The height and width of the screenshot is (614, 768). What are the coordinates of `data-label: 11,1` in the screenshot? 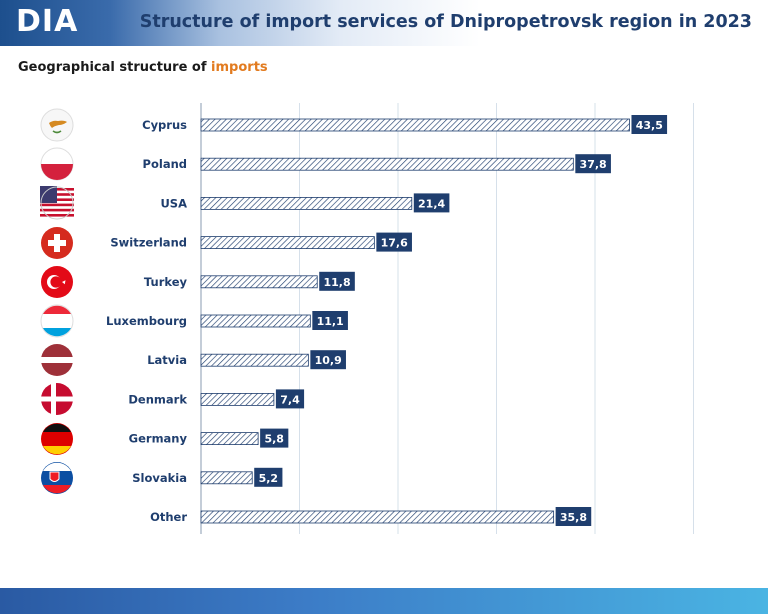 It's located at (330, 321).